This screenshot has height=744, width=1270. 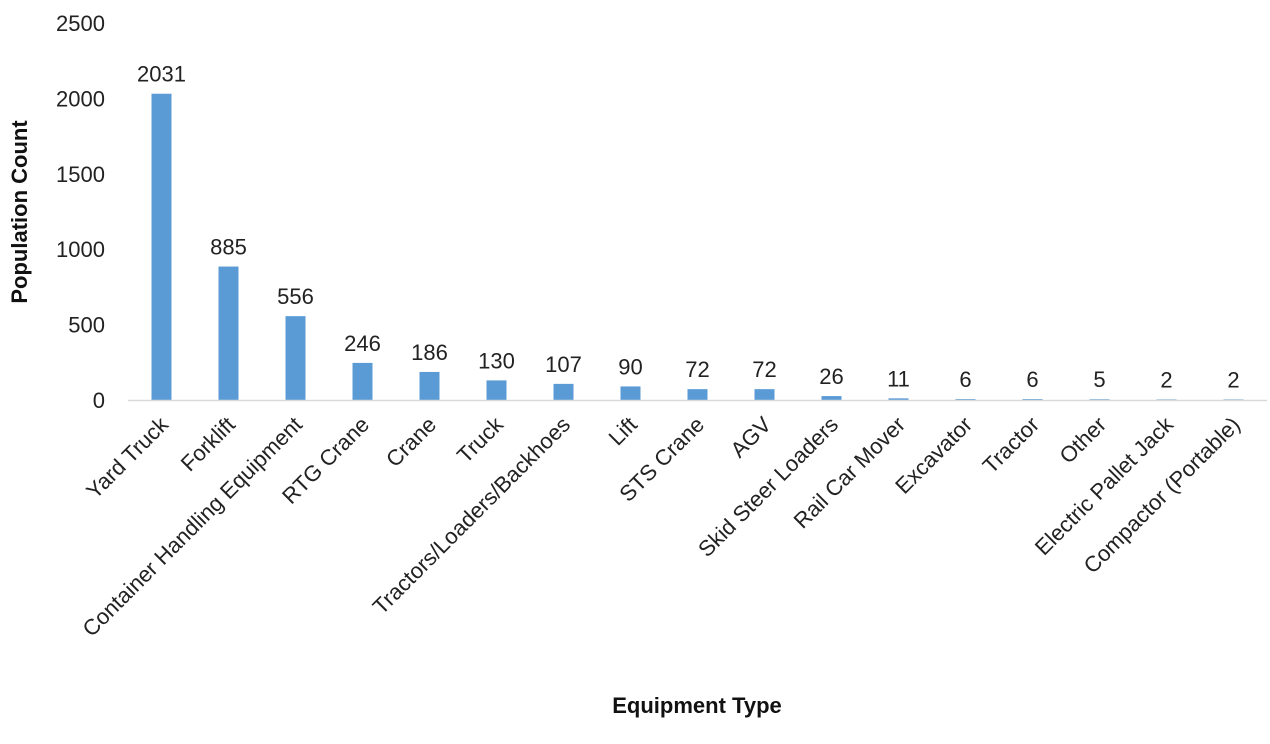 What do you see at coordinates (19, 212) in the screenshot?
I see `y-axis-title: Population Count` at bounding box center [19, 212].